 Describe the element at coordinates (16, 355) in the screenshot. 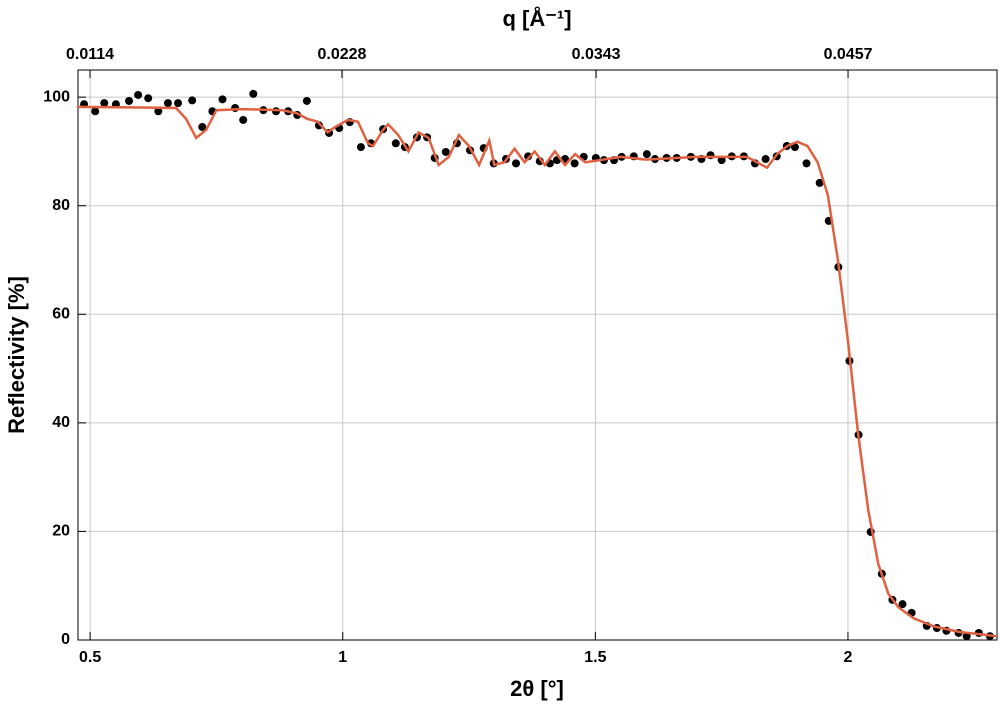

I see `y-axis-label: Reflectivity [%]` at that location.